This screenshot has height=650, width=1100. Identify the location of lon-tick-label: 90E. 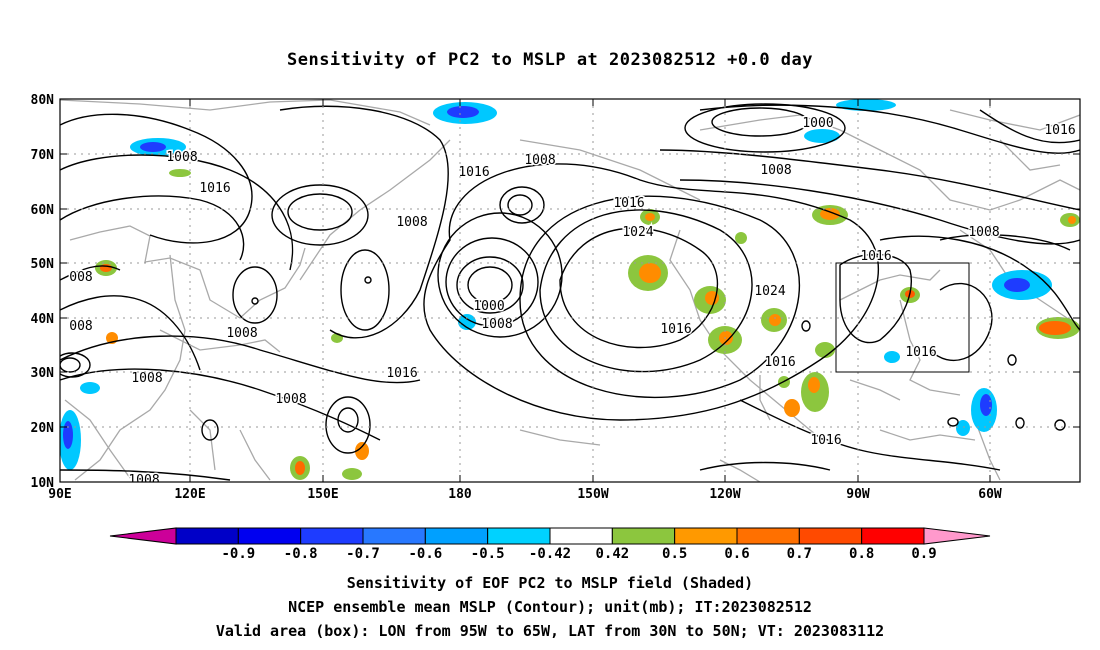
(59, 494).